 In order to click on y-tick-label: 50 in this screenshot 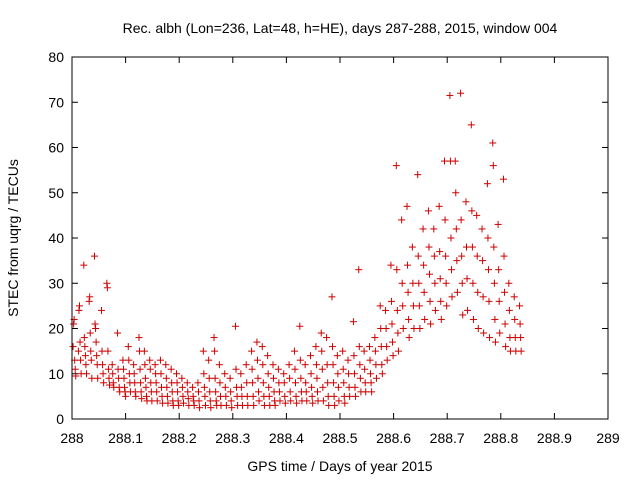, I will do `click(56, 193)`.